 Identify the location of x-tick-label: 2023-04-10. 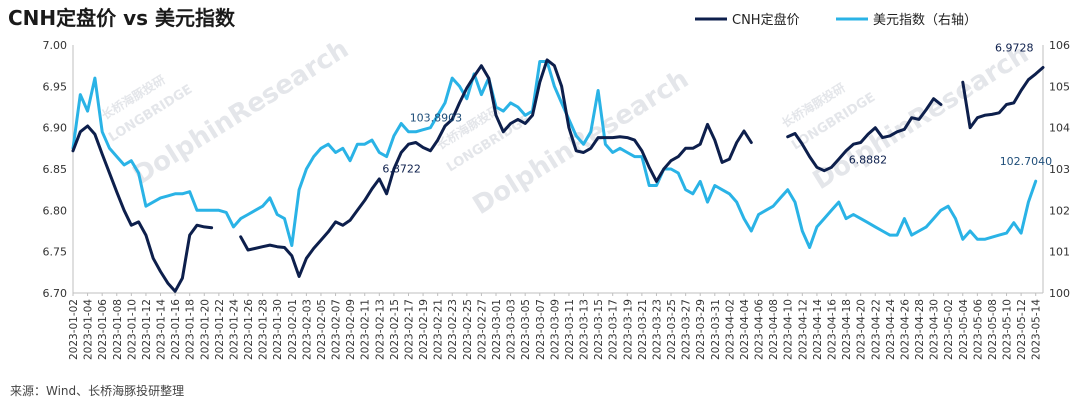
(789, 329).